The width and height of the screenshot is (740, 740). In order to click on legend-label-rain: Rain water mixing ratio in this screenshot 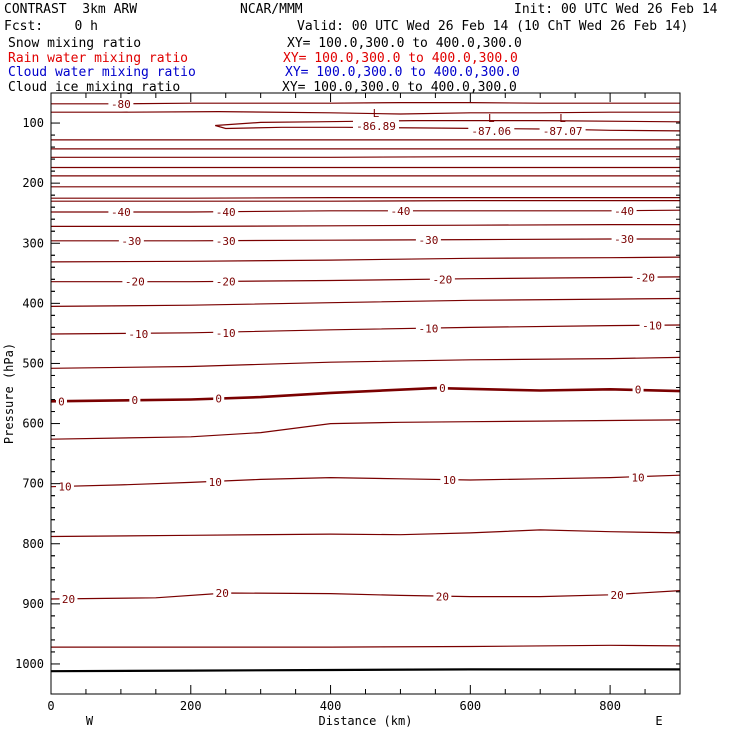, I will do `click(98, 58)`.